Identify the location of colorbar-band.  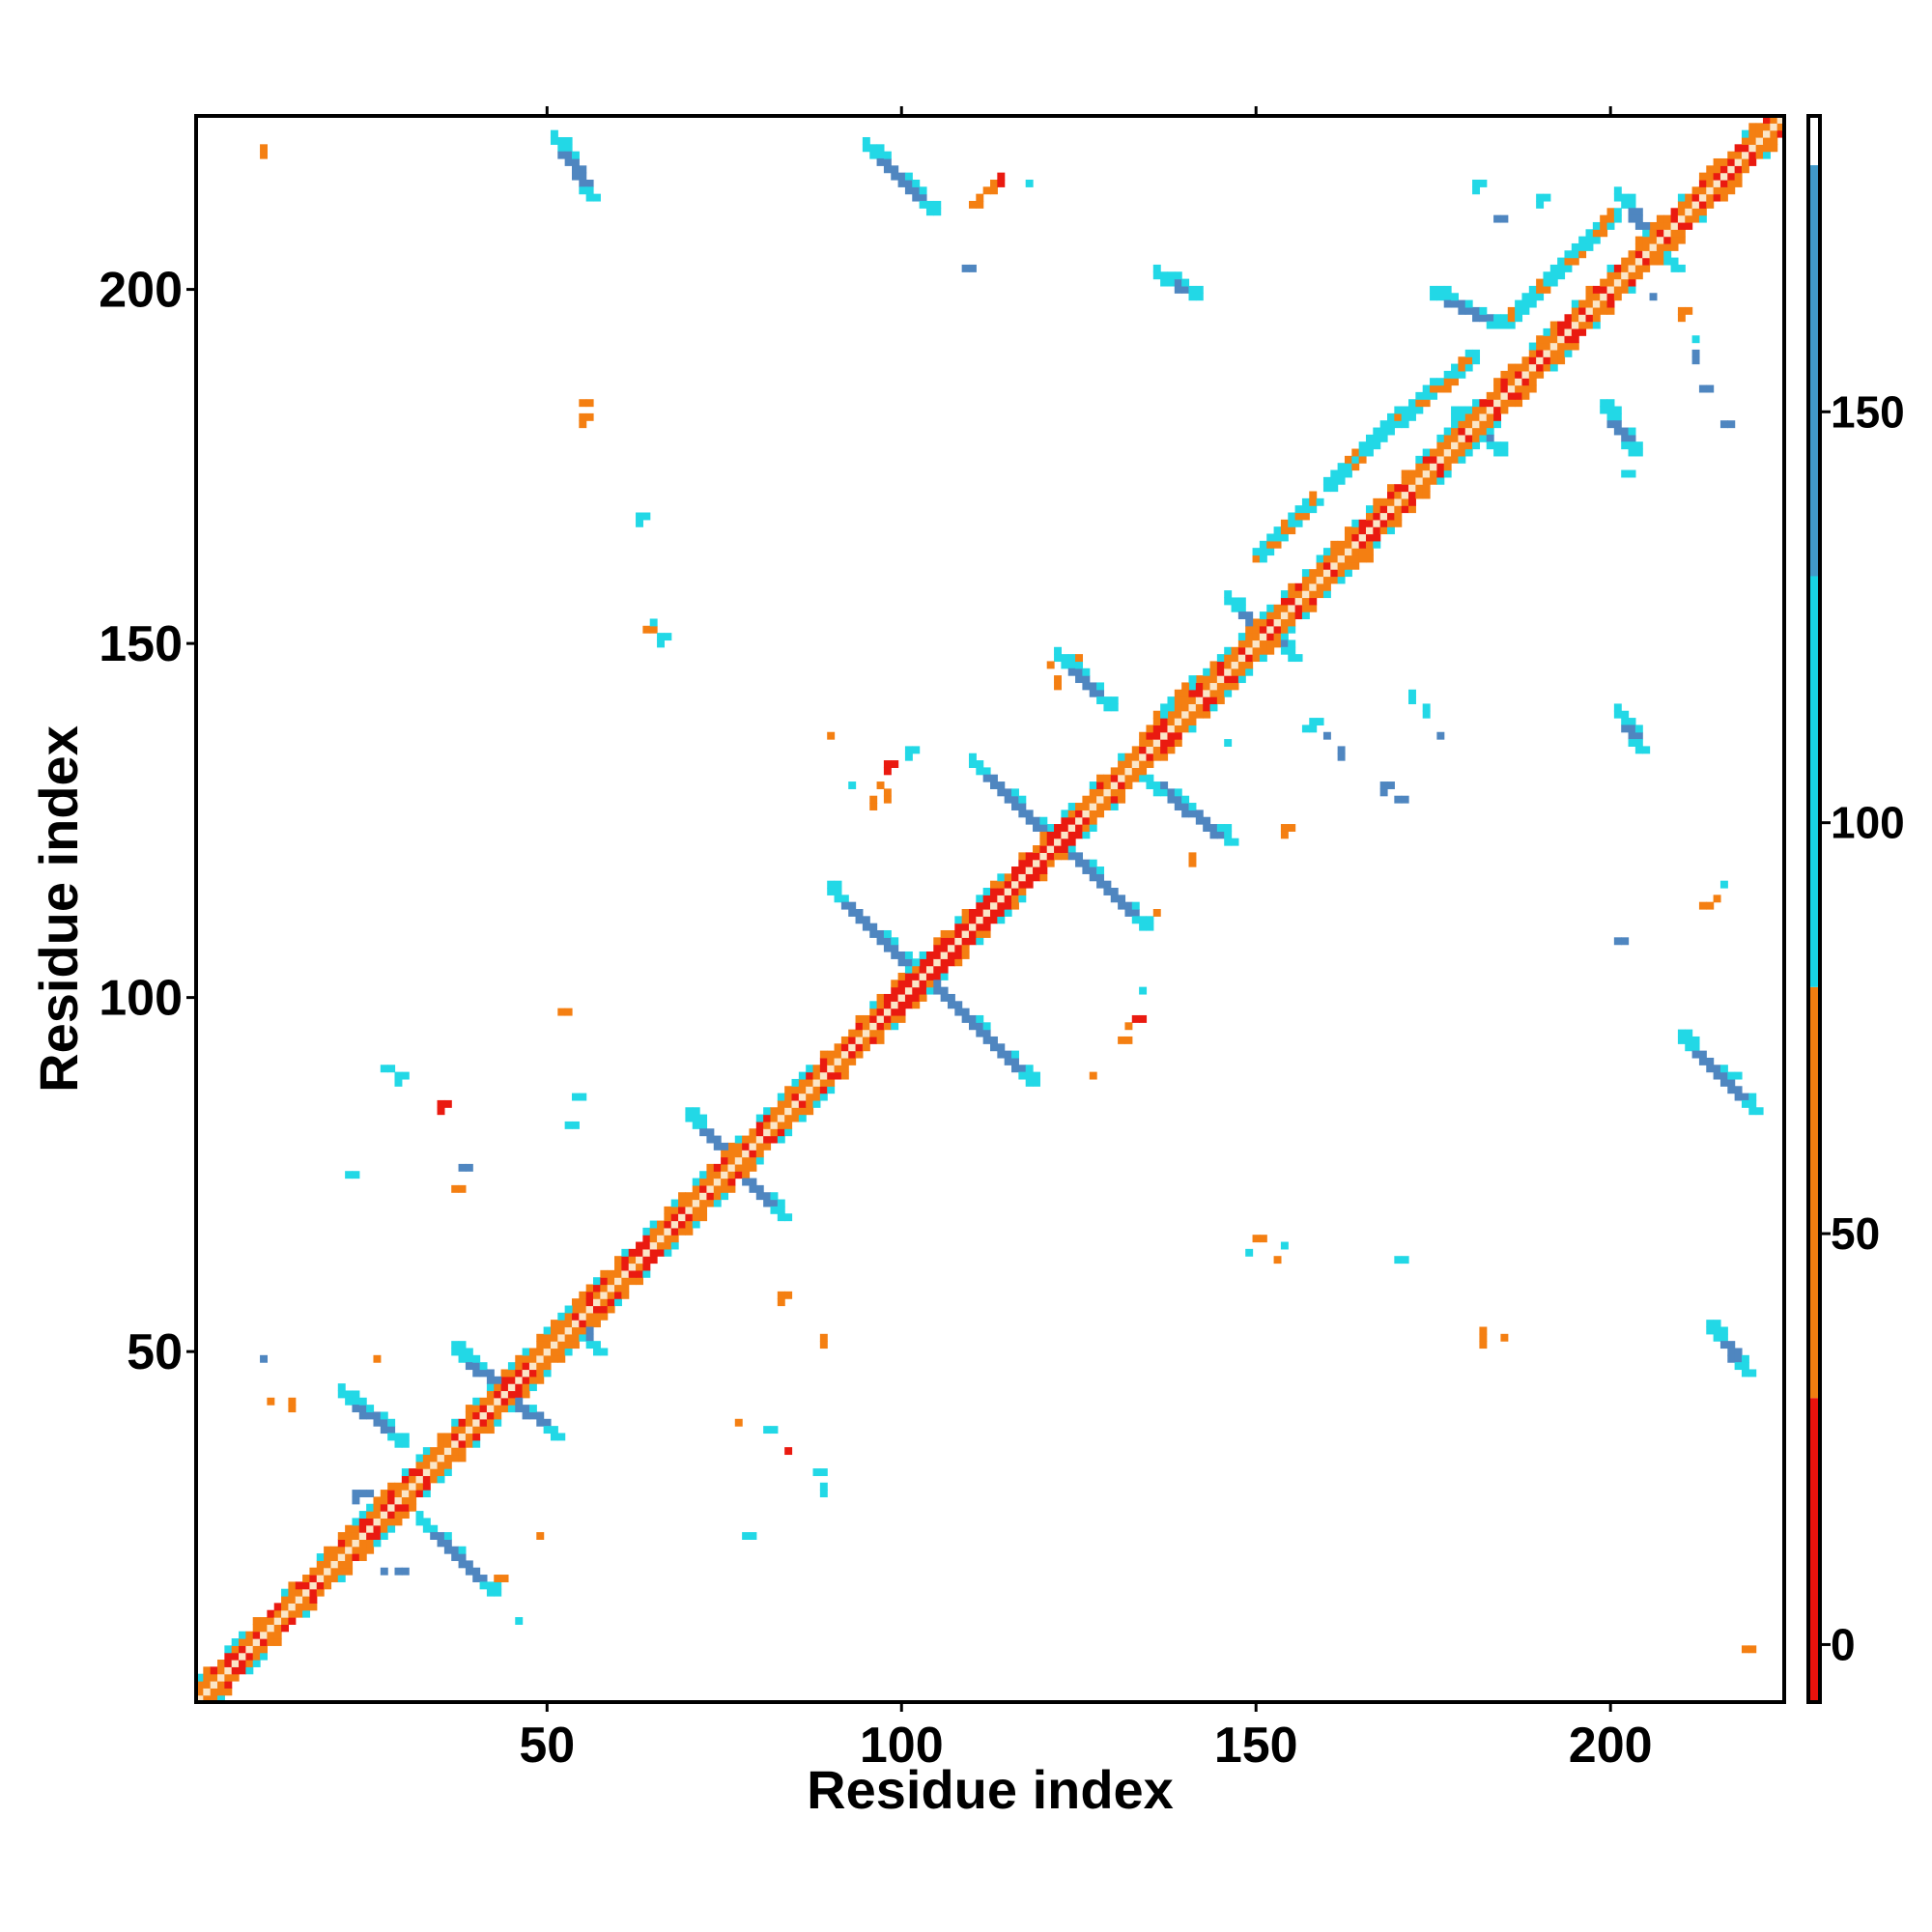
(1814, 1550).